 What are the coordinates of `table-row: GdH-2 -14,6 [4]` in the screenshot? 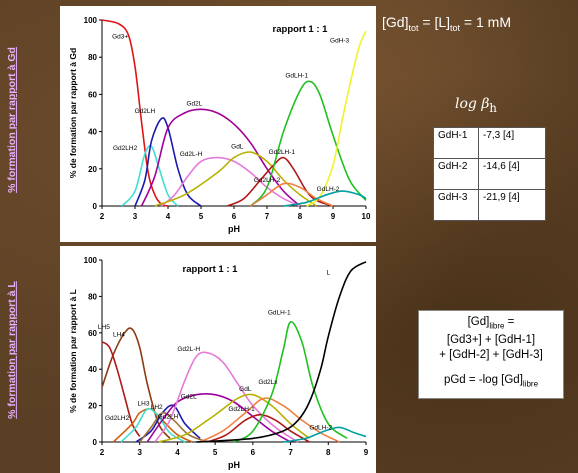 It's located at (489, 174).